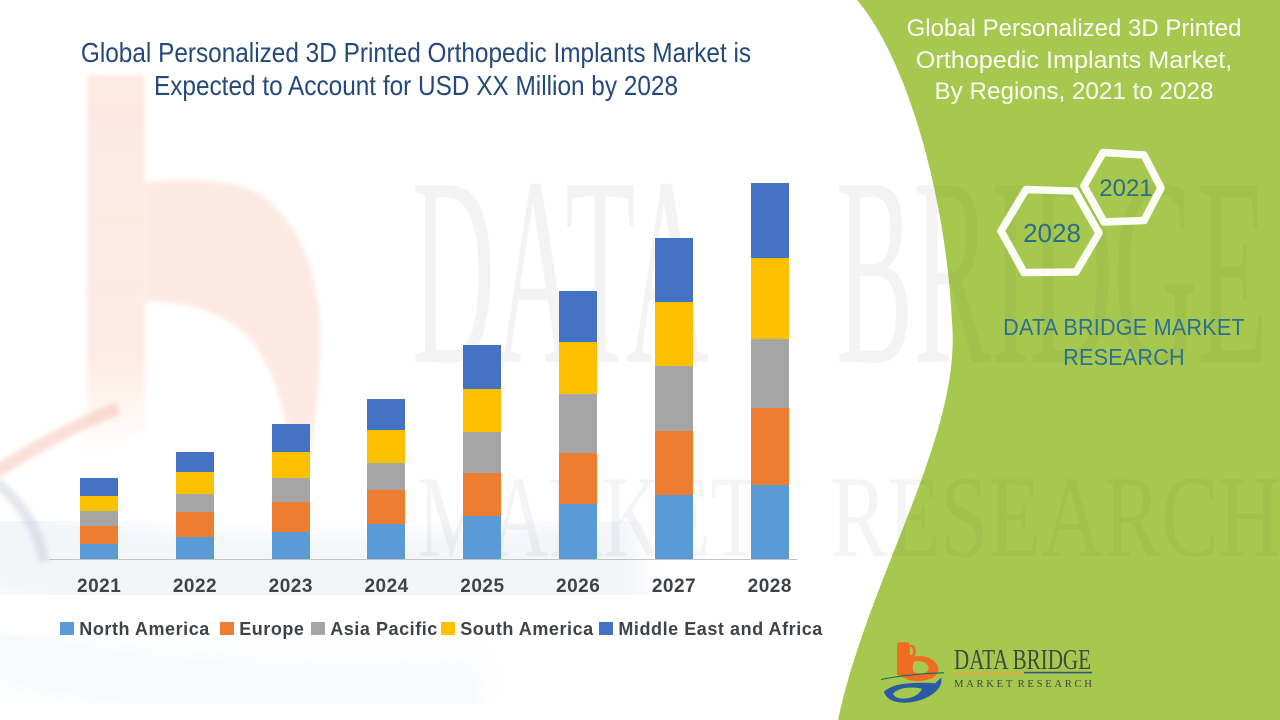 This screenshot has width=1280, height=720. Describe the element at coordinates (1052, 233) in the screenshot. I see `svg-text: 2028` at that location.